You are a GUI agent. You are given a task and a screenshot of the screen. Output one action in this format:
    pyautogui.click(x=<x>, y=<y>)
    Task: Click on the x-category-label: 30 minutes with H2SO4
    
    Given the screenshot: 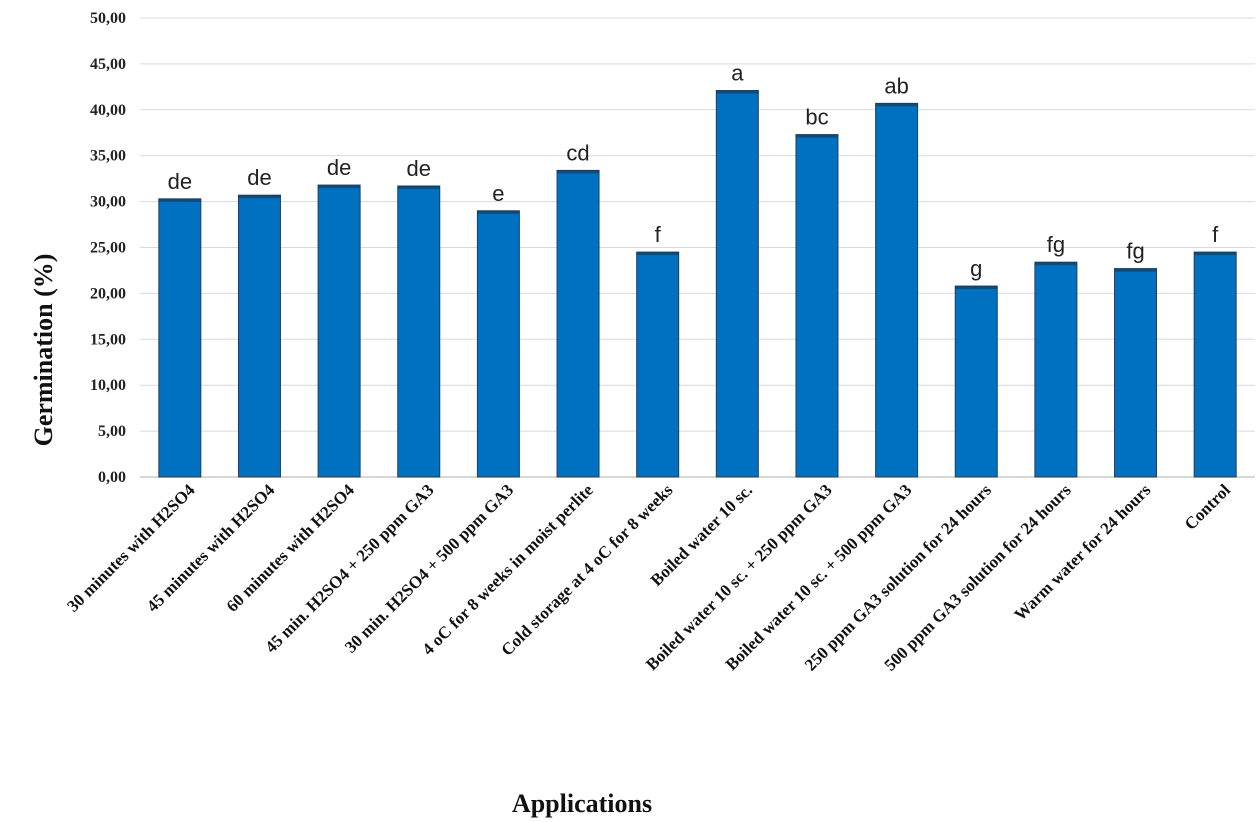 What is the action you would take?
    pyautogui.click(x=131, y=548)
    